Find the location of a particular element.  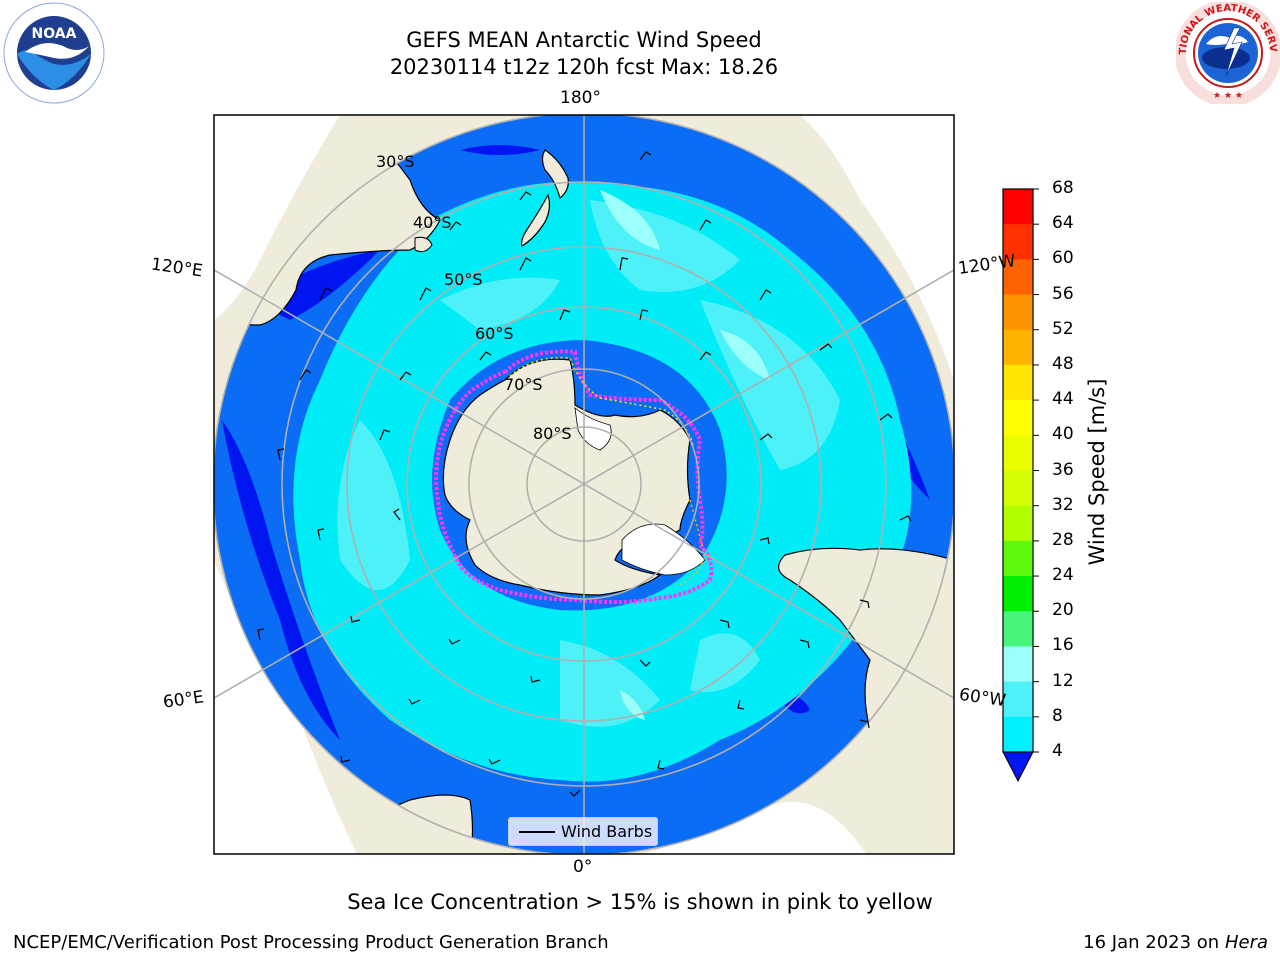

tasmania is located at coordinates (423, 244).